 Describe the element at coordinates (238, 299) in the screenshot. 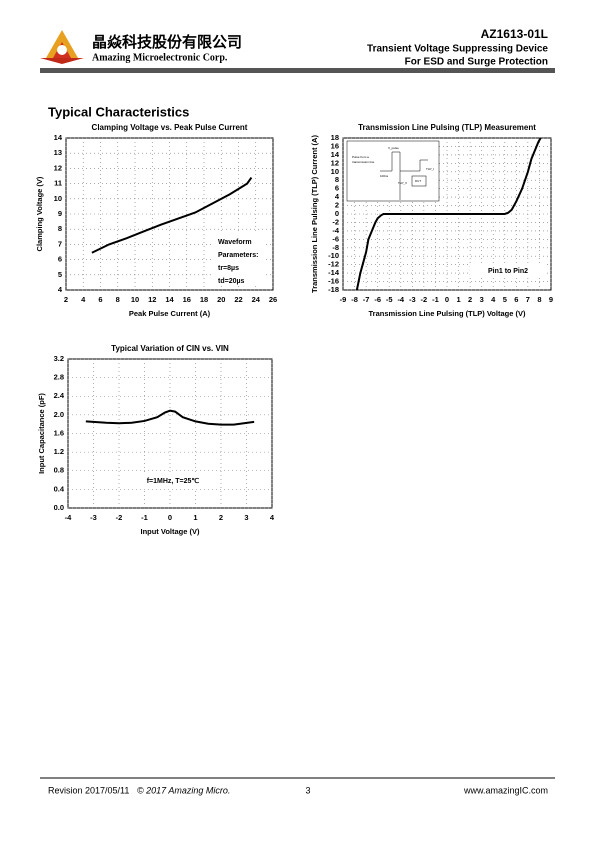

I see `x-tick-label: 22` at that location.